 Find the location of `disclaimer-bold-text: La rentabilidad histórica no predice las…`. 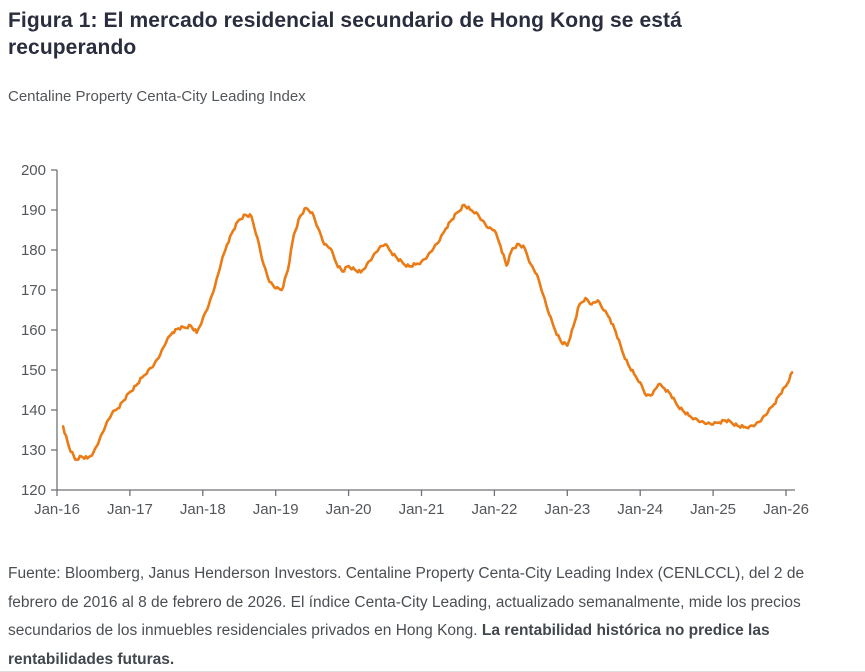

disclaimer-bold-text: La rentabilidad histórica no predice las… is located at coordinates (389, 645).